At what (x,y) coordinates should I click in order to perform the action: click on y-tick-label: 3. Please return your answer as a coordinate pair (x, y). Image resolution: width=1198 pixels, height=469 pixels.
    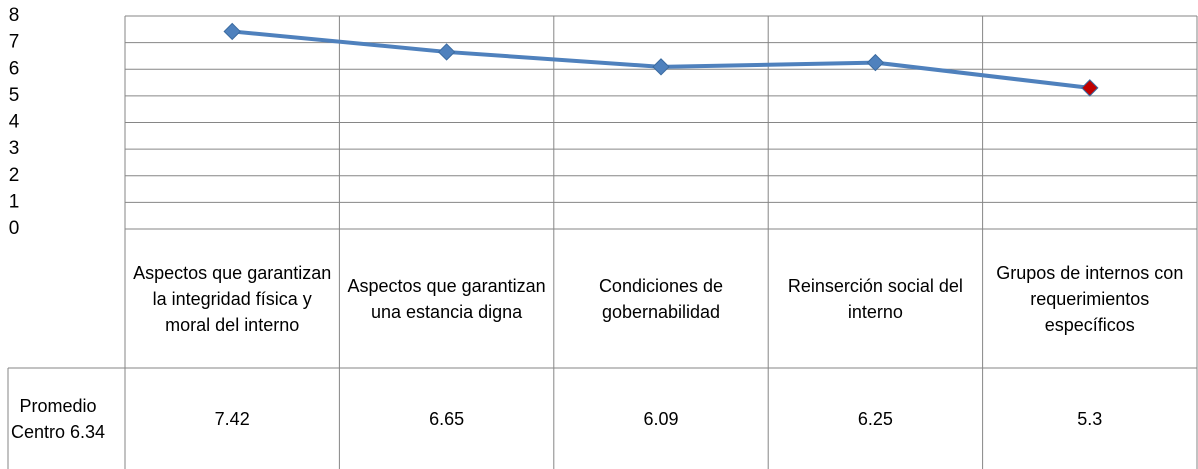
    Looking at the image, I should click on (14, 148).